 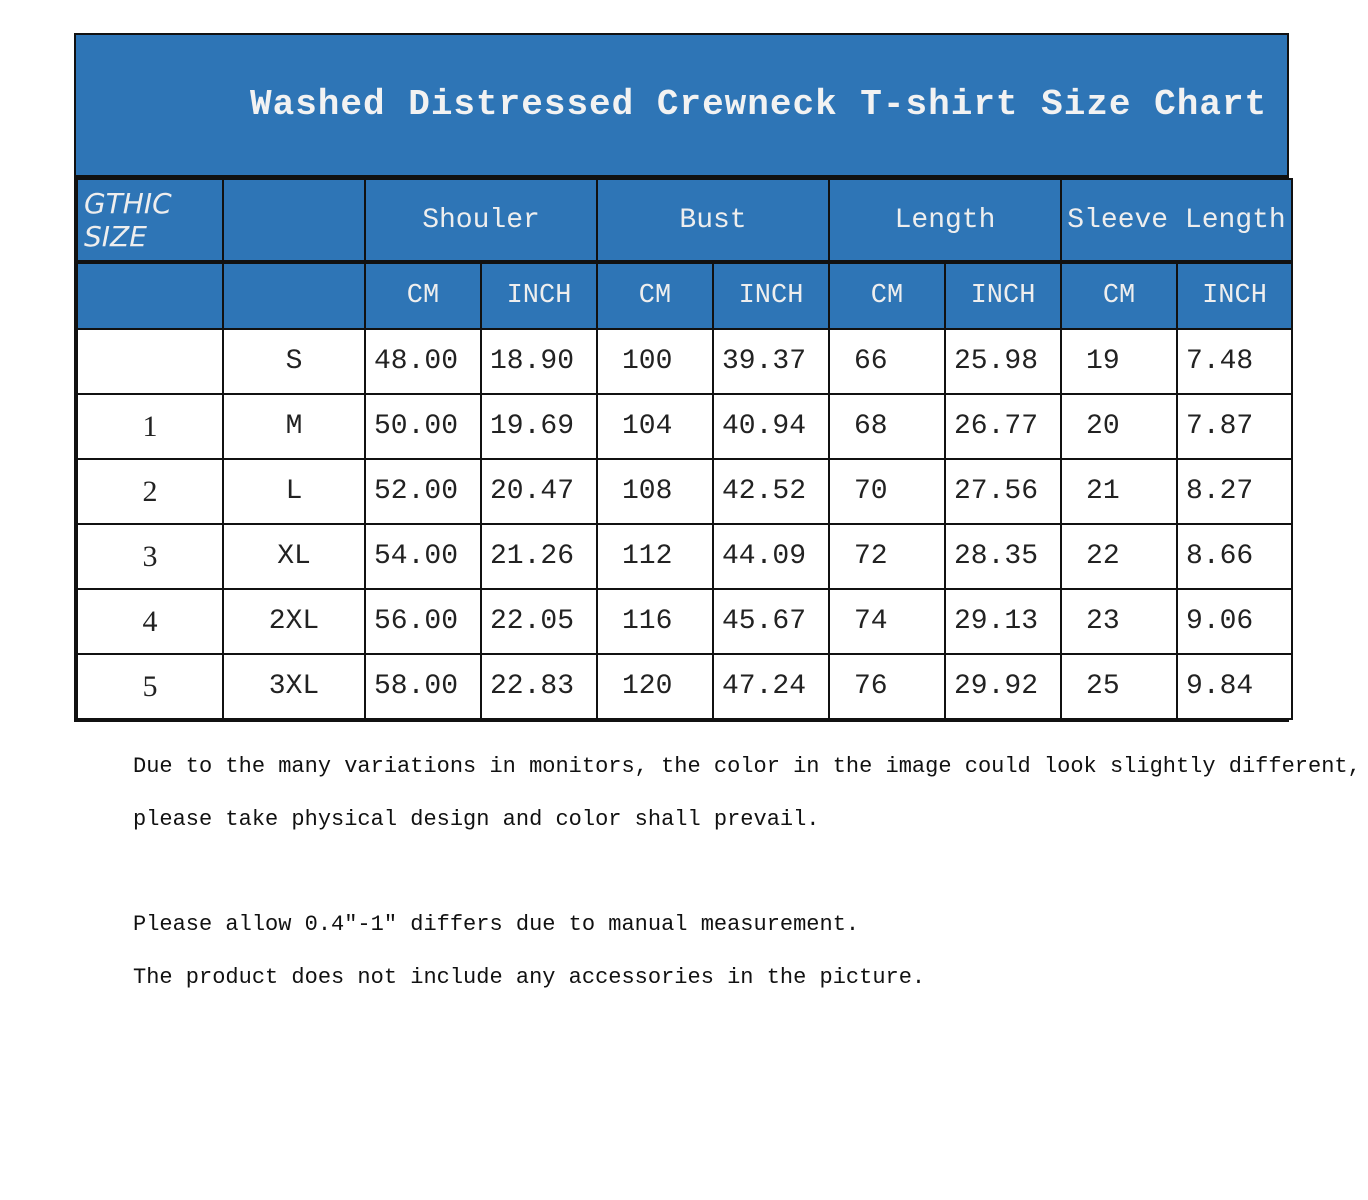 What do you see at coordinates (655, 361) in the screenshot?
I see `measurement-cell: 100` at bounding box center [655, 361].